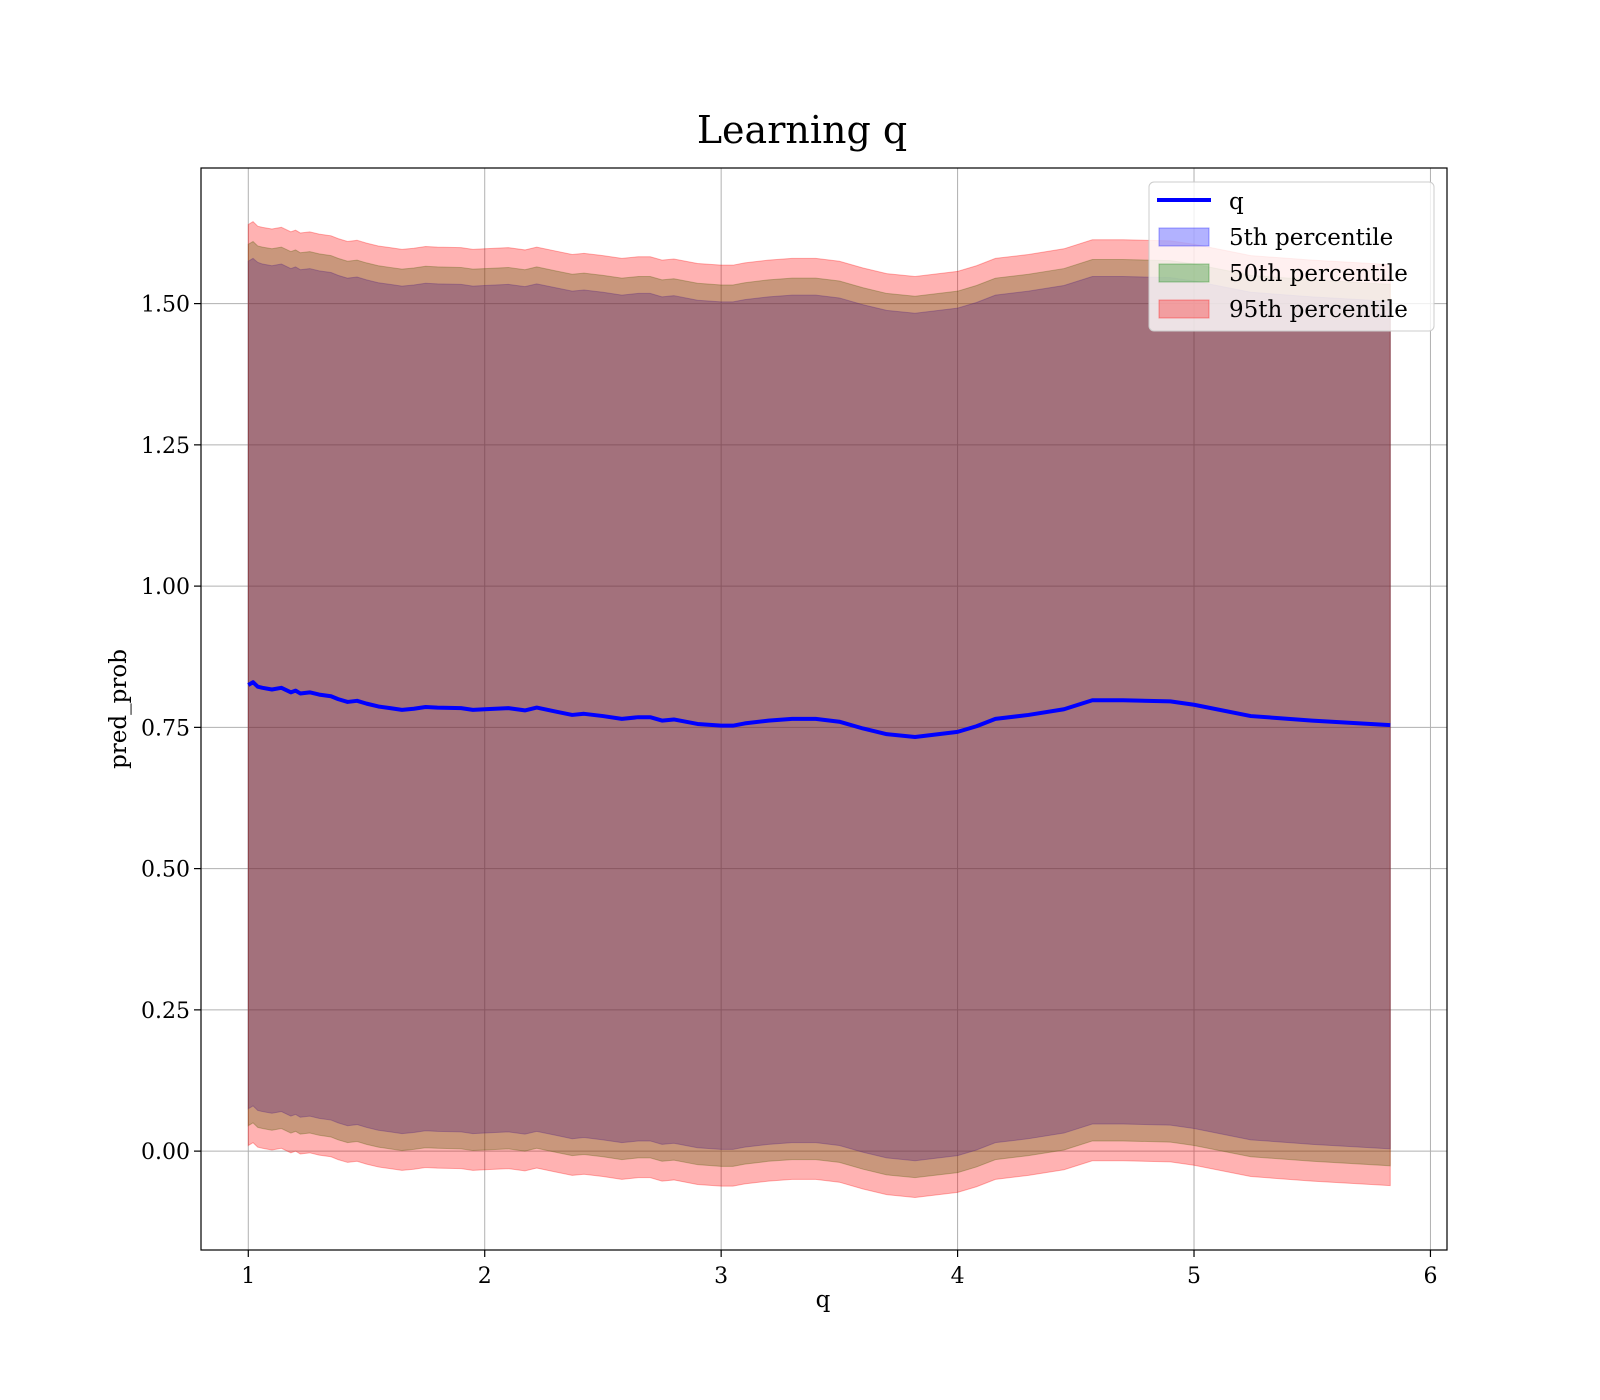 The image size is (1600, 1400). What do you see at coordinates (802, 130) in the screenshot?
I see `chart-title: Learning q` at bounding box center [802, 130].